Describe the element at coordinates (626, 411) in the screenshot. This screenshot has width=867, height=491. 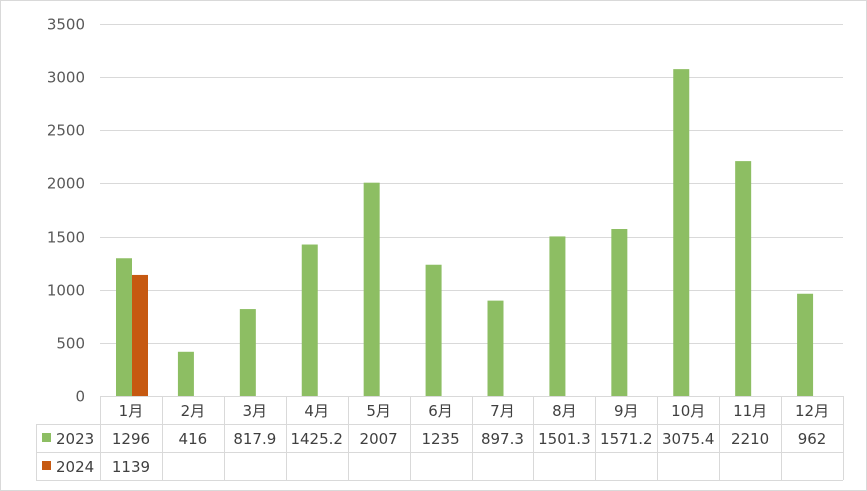
I see `x-tick-label: 9月` at that location.